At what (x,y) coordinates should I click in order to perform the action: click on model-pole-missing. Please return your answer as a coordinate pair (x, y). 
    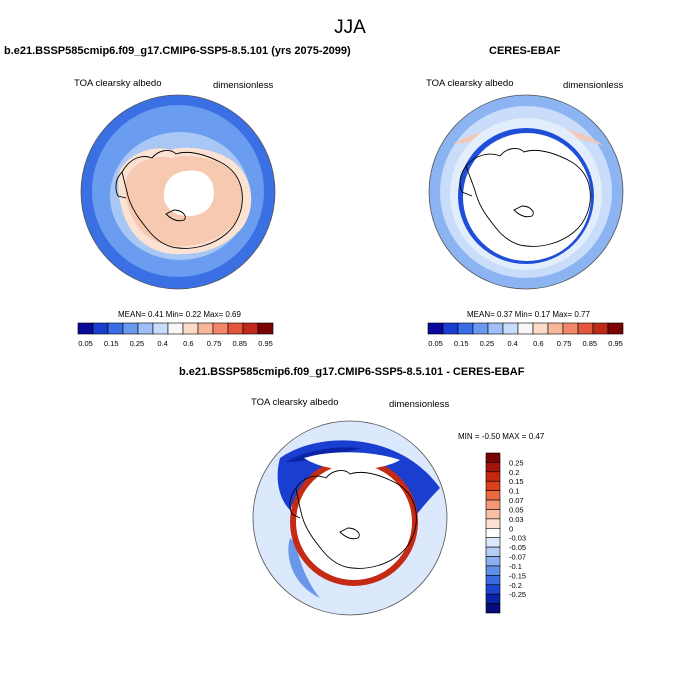
    Looking at the image, I should click on (188, 193).